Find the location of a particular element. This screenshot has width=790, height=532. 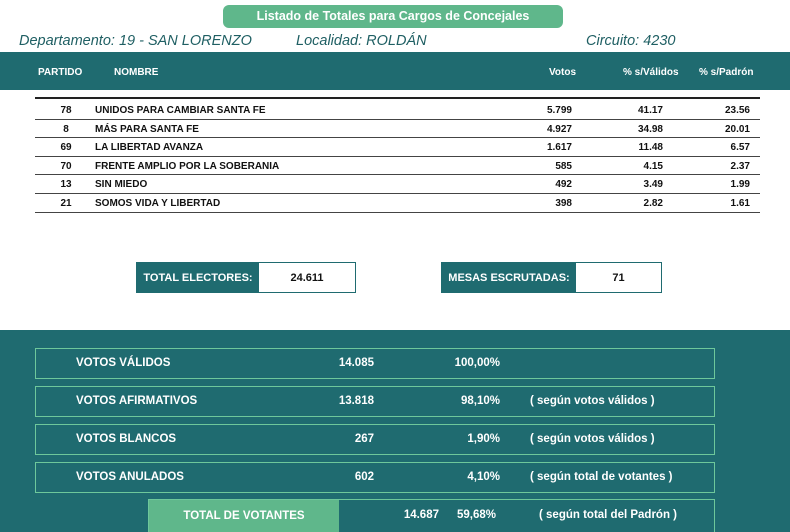

party-pct-padron: 1.99 is located at coordinates (740, 185).